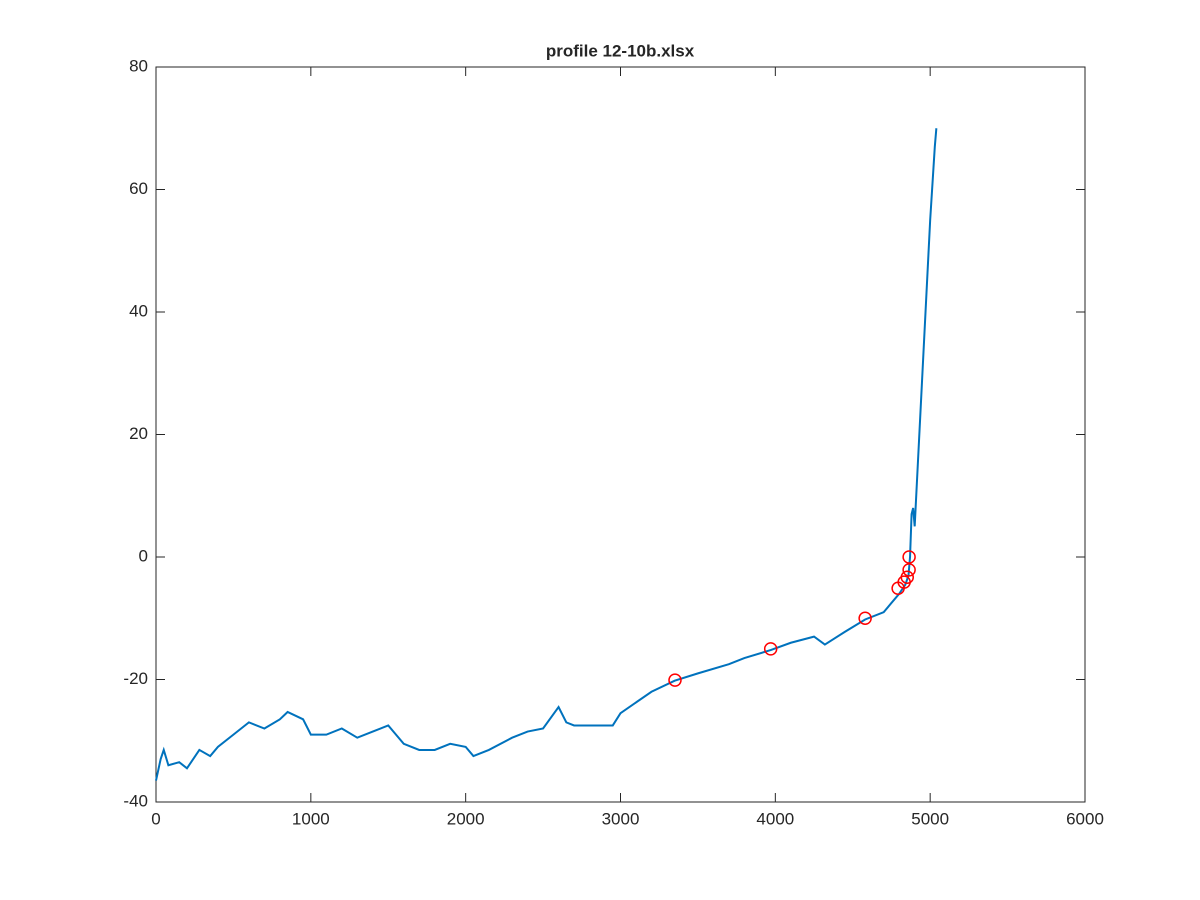  Describe the element at coordinates (466, 818) in the screenshot. I see `x-tick-label: 2000` at that location.